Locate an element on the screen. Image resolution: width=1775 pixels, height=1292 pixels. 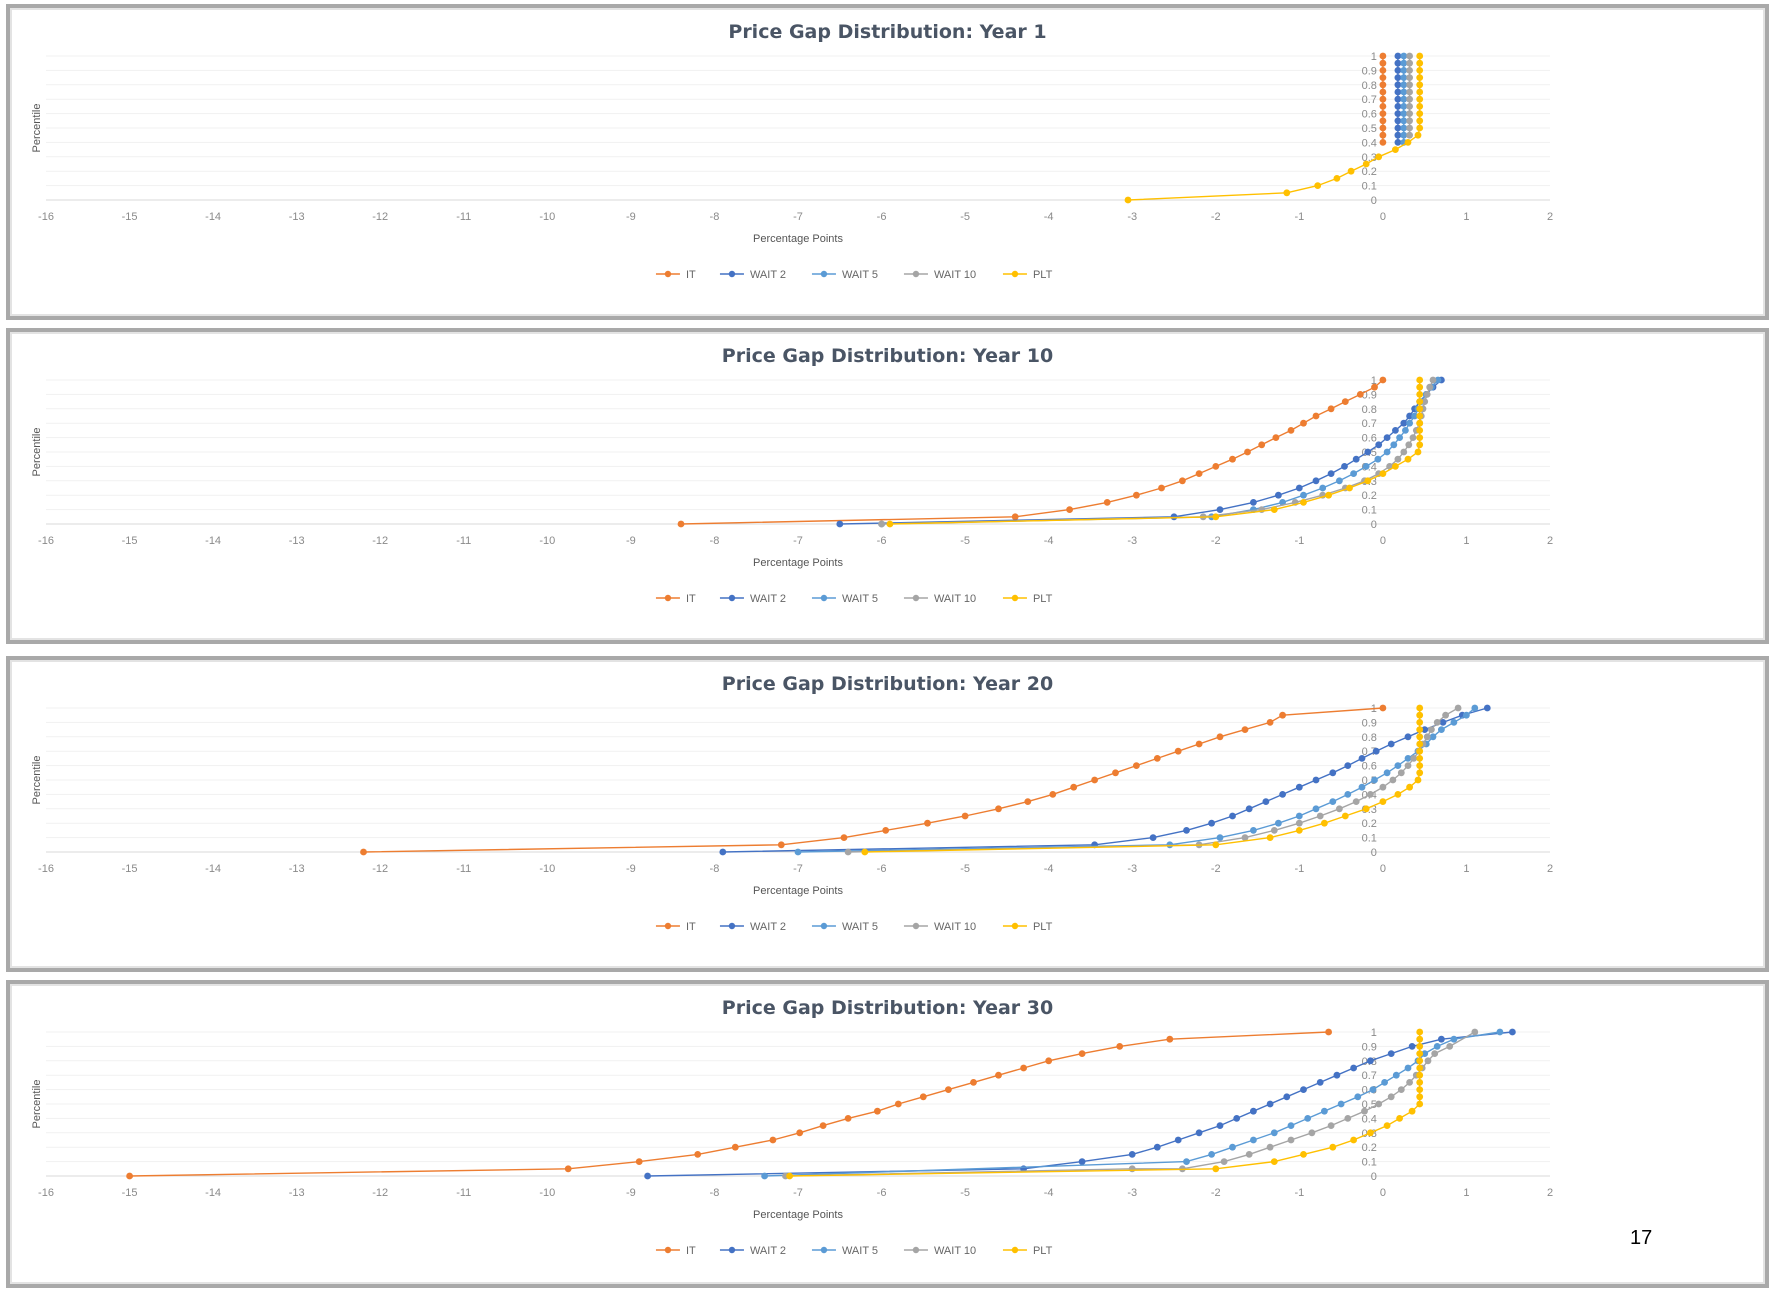
legend-label: PLT is located at coordinates (1043, 275).